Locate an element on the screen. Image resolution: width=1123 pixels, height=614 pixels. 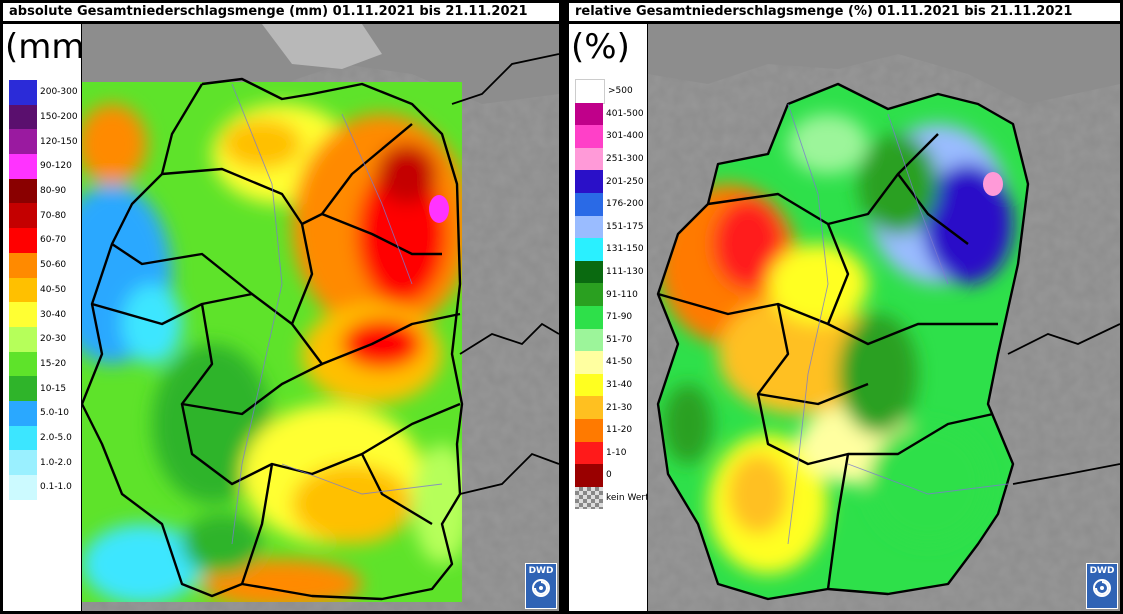
legend-entry: 201-250 is located at coordinates (612, 181).